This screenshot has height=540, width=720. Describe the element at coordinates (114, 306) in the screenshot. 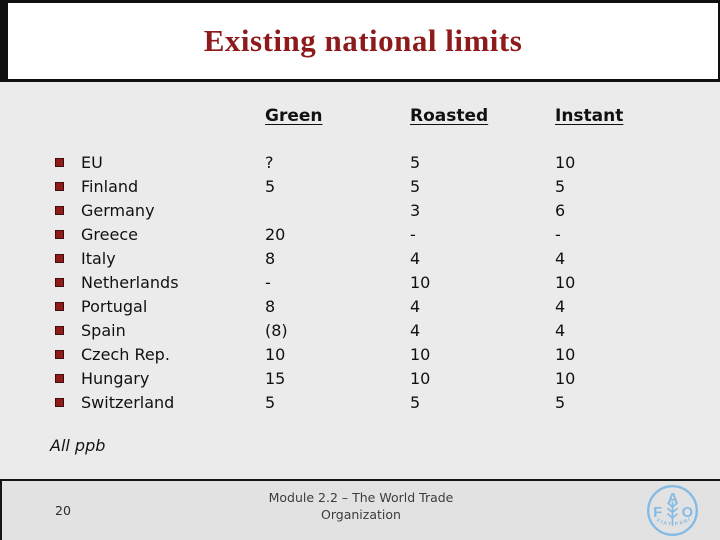

I see `country-label: Portugal` at that location.